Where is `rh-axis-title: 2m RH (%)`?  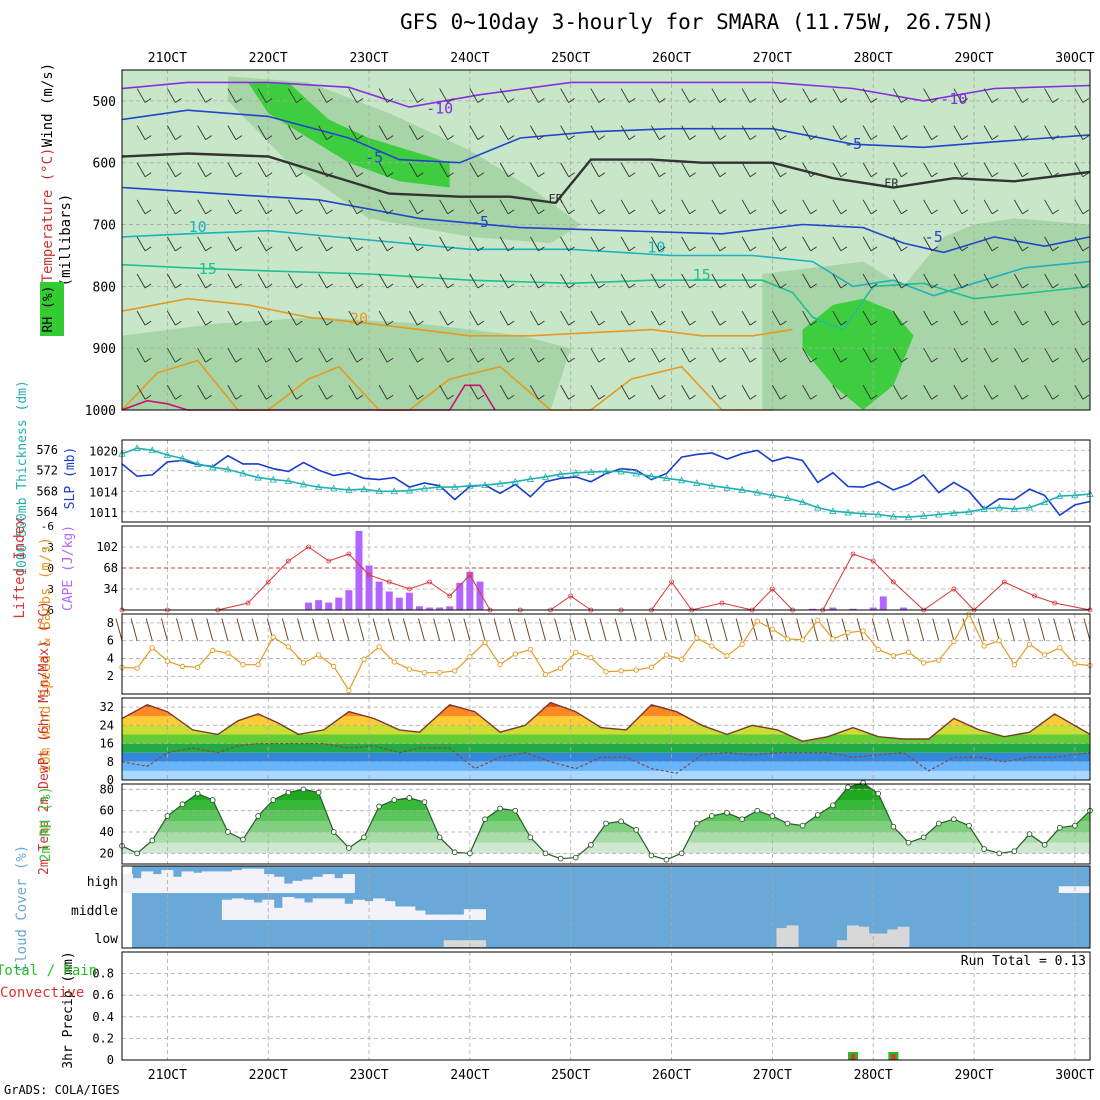 rh-axis-title: 2m RH (%) is located at coordinates (46, 824).